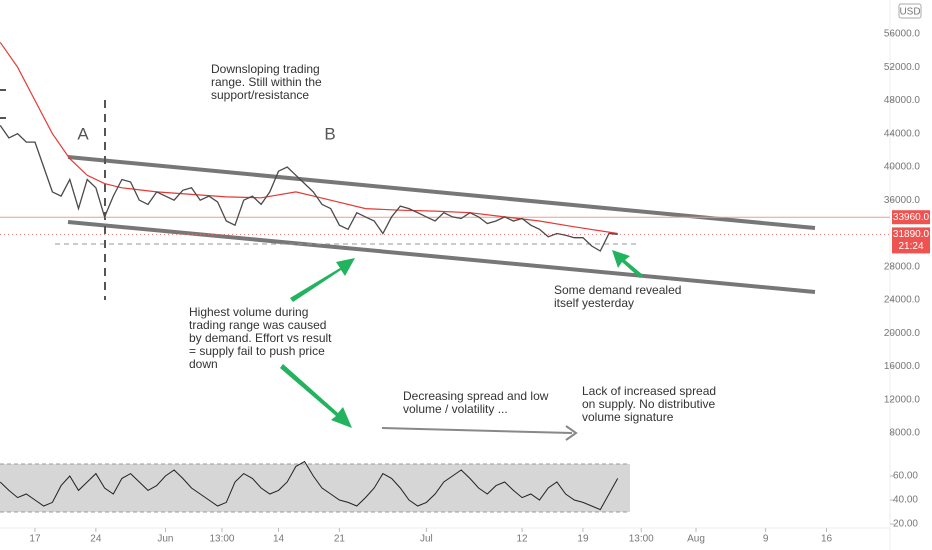 Image resolution: width=932 pixels, height=550 pixels. I want to click on last-price-label: 31890.0, so click(911, 234).